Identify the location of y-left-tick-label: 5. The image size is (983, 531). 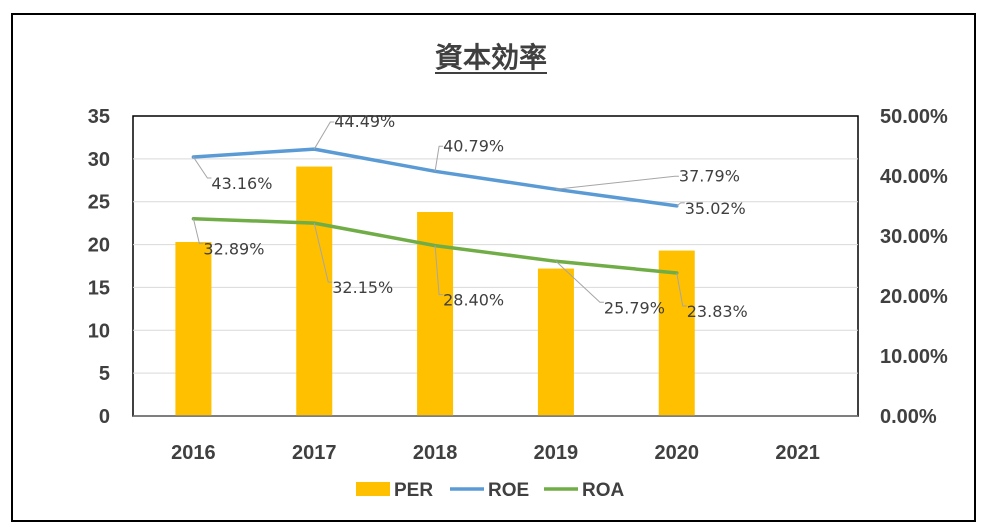
(104, 374).